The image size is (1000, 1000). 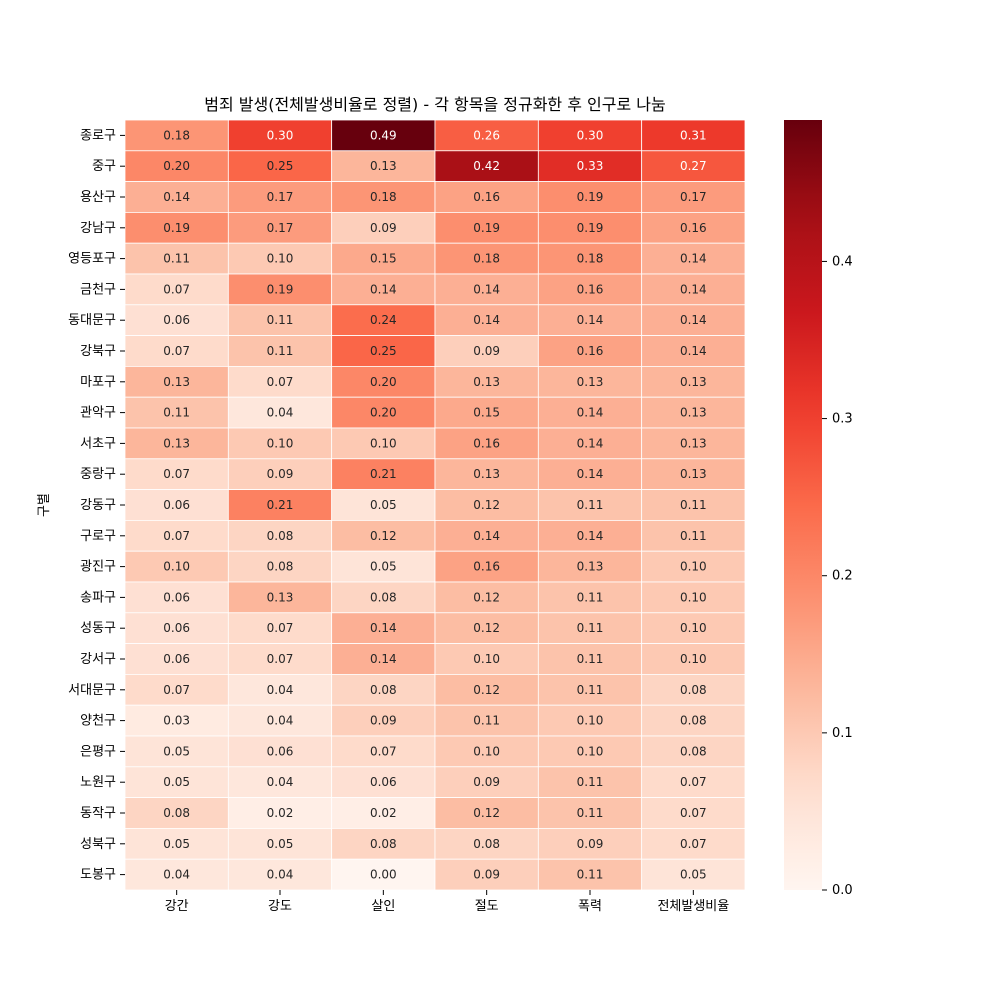 What do you see at coordinates (98, 135) in the screenshot?
I see `row-tick-label: 종로구` at bounding box center [98, 135].